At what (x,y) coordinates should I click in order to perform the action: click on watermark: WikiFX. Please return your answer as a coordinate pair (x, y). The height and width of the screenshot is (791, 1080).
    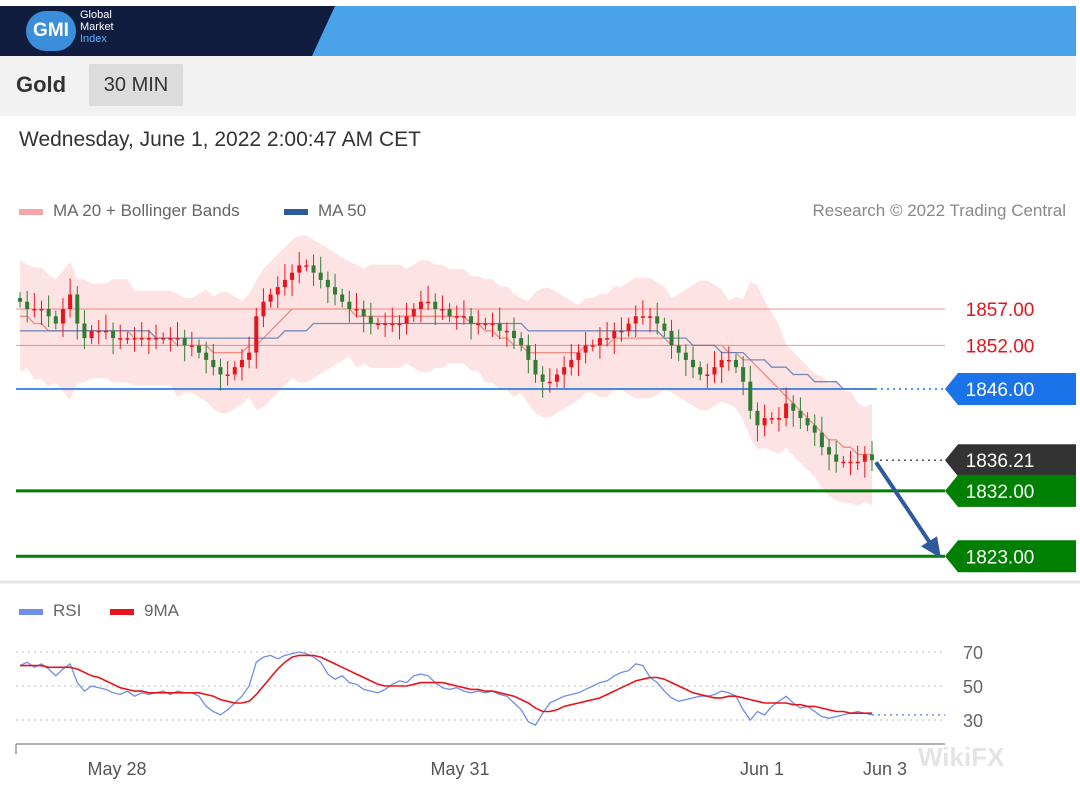
    Looking at the image, I should click on (961, 757).